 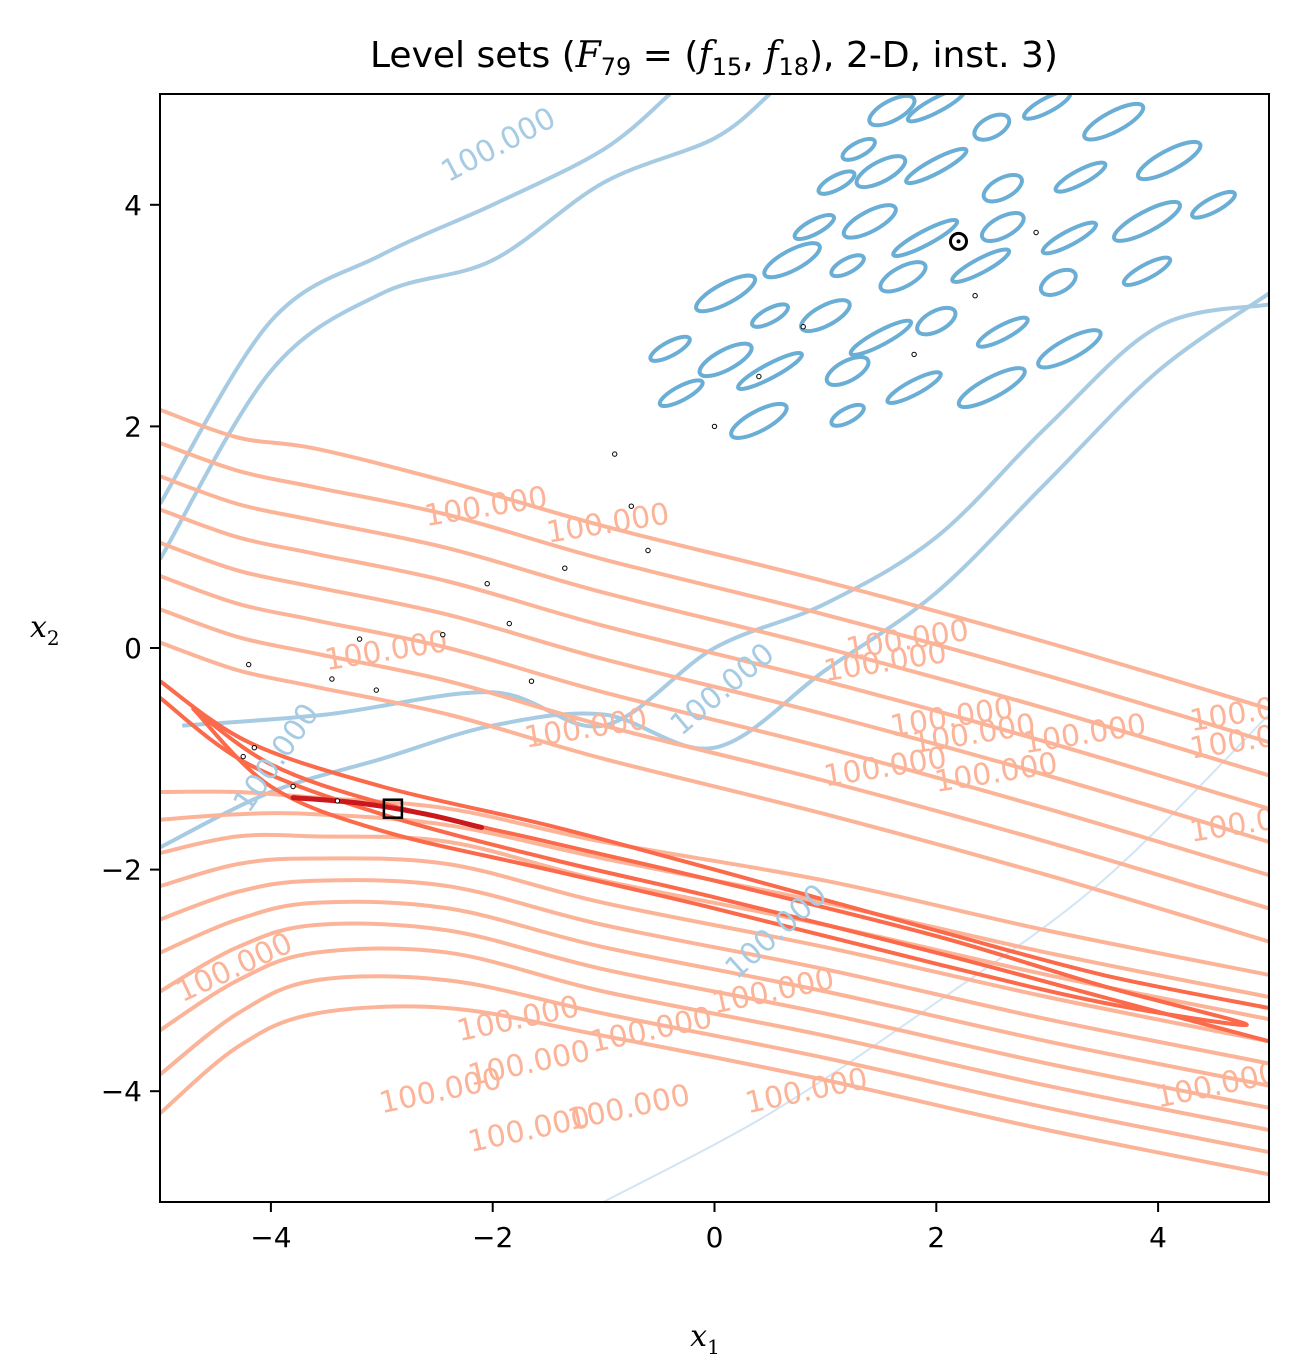 I want to click on y-tick-label-4: 4, so click(x=133, y=205).